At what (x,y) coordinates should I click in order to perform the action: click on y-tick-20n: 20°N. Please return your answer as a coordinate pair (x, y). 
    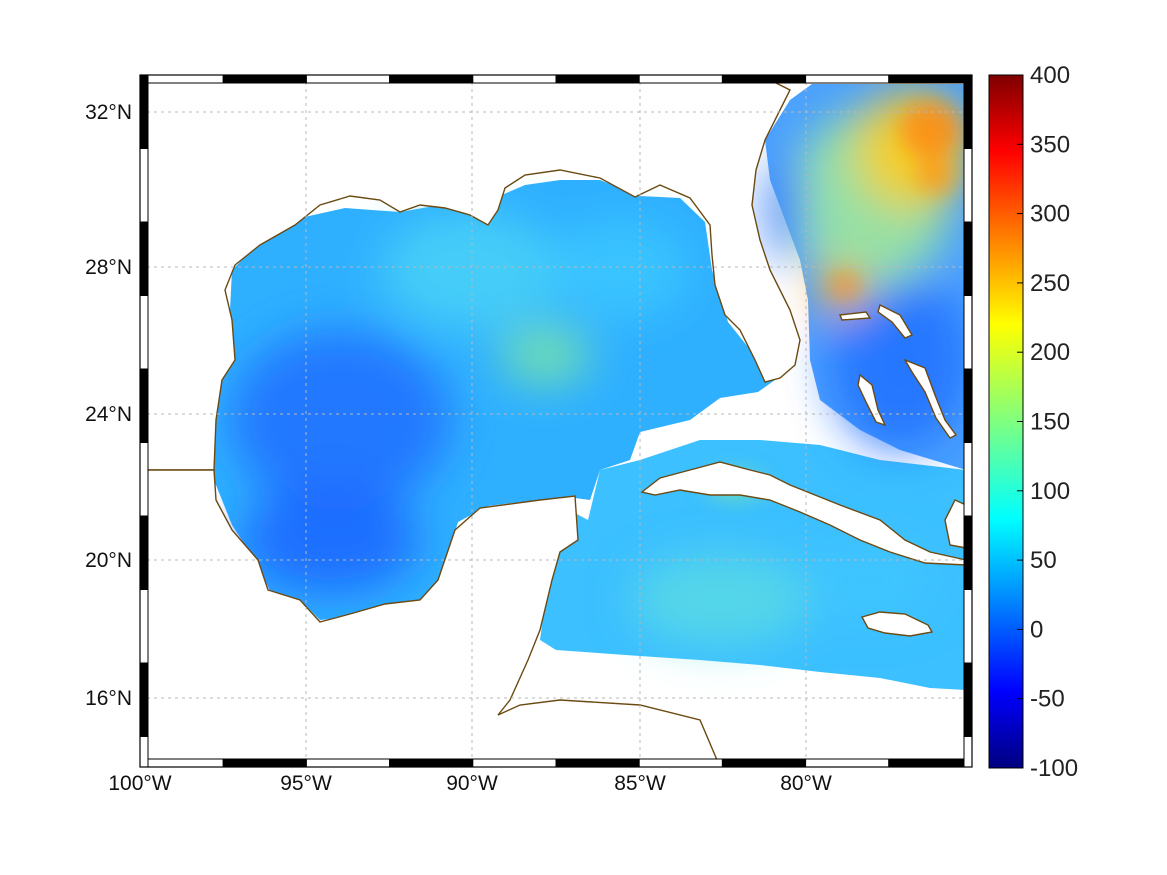
    Looking at the image, I should click on (108, 560).